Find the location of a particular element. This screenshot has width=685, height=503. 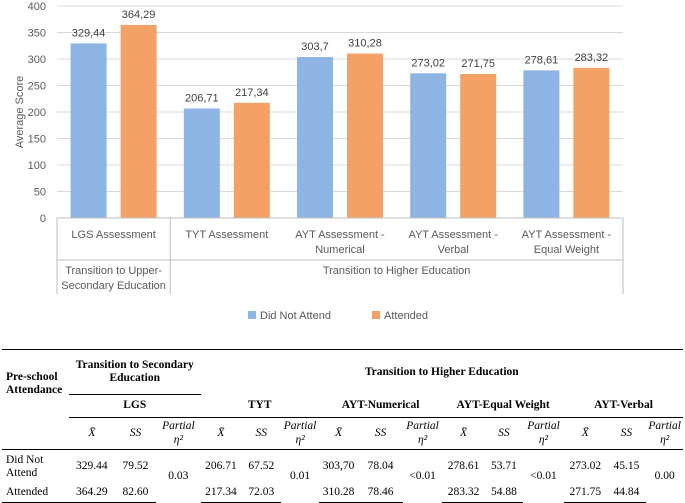

data-label: 206,71 is located at coordinates (202, 98).